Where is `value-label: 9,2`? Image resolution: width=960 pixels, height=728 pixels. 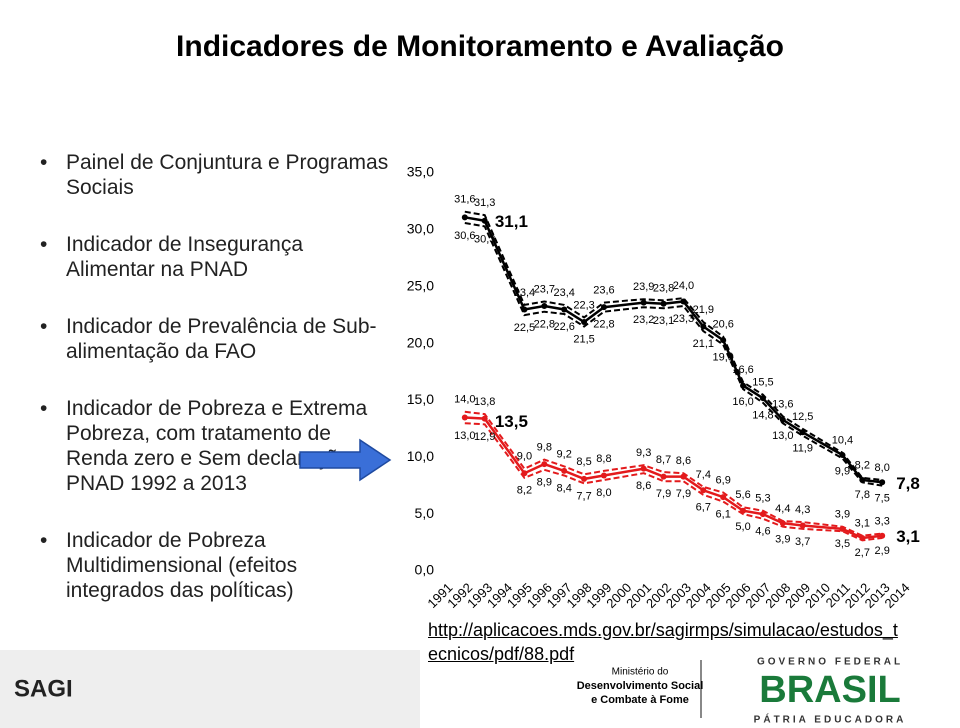 value-label: 9,2 is located at coordinates (564, 454).